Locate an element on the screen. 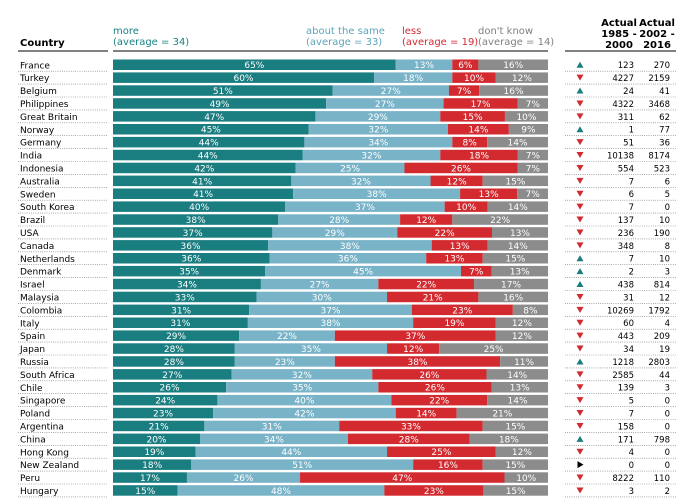 The height and width of the screenshot is (502, 677). chart-row: South Korea 40% 37% 10% 14% 7 0 is located at coordinates (347, 207).